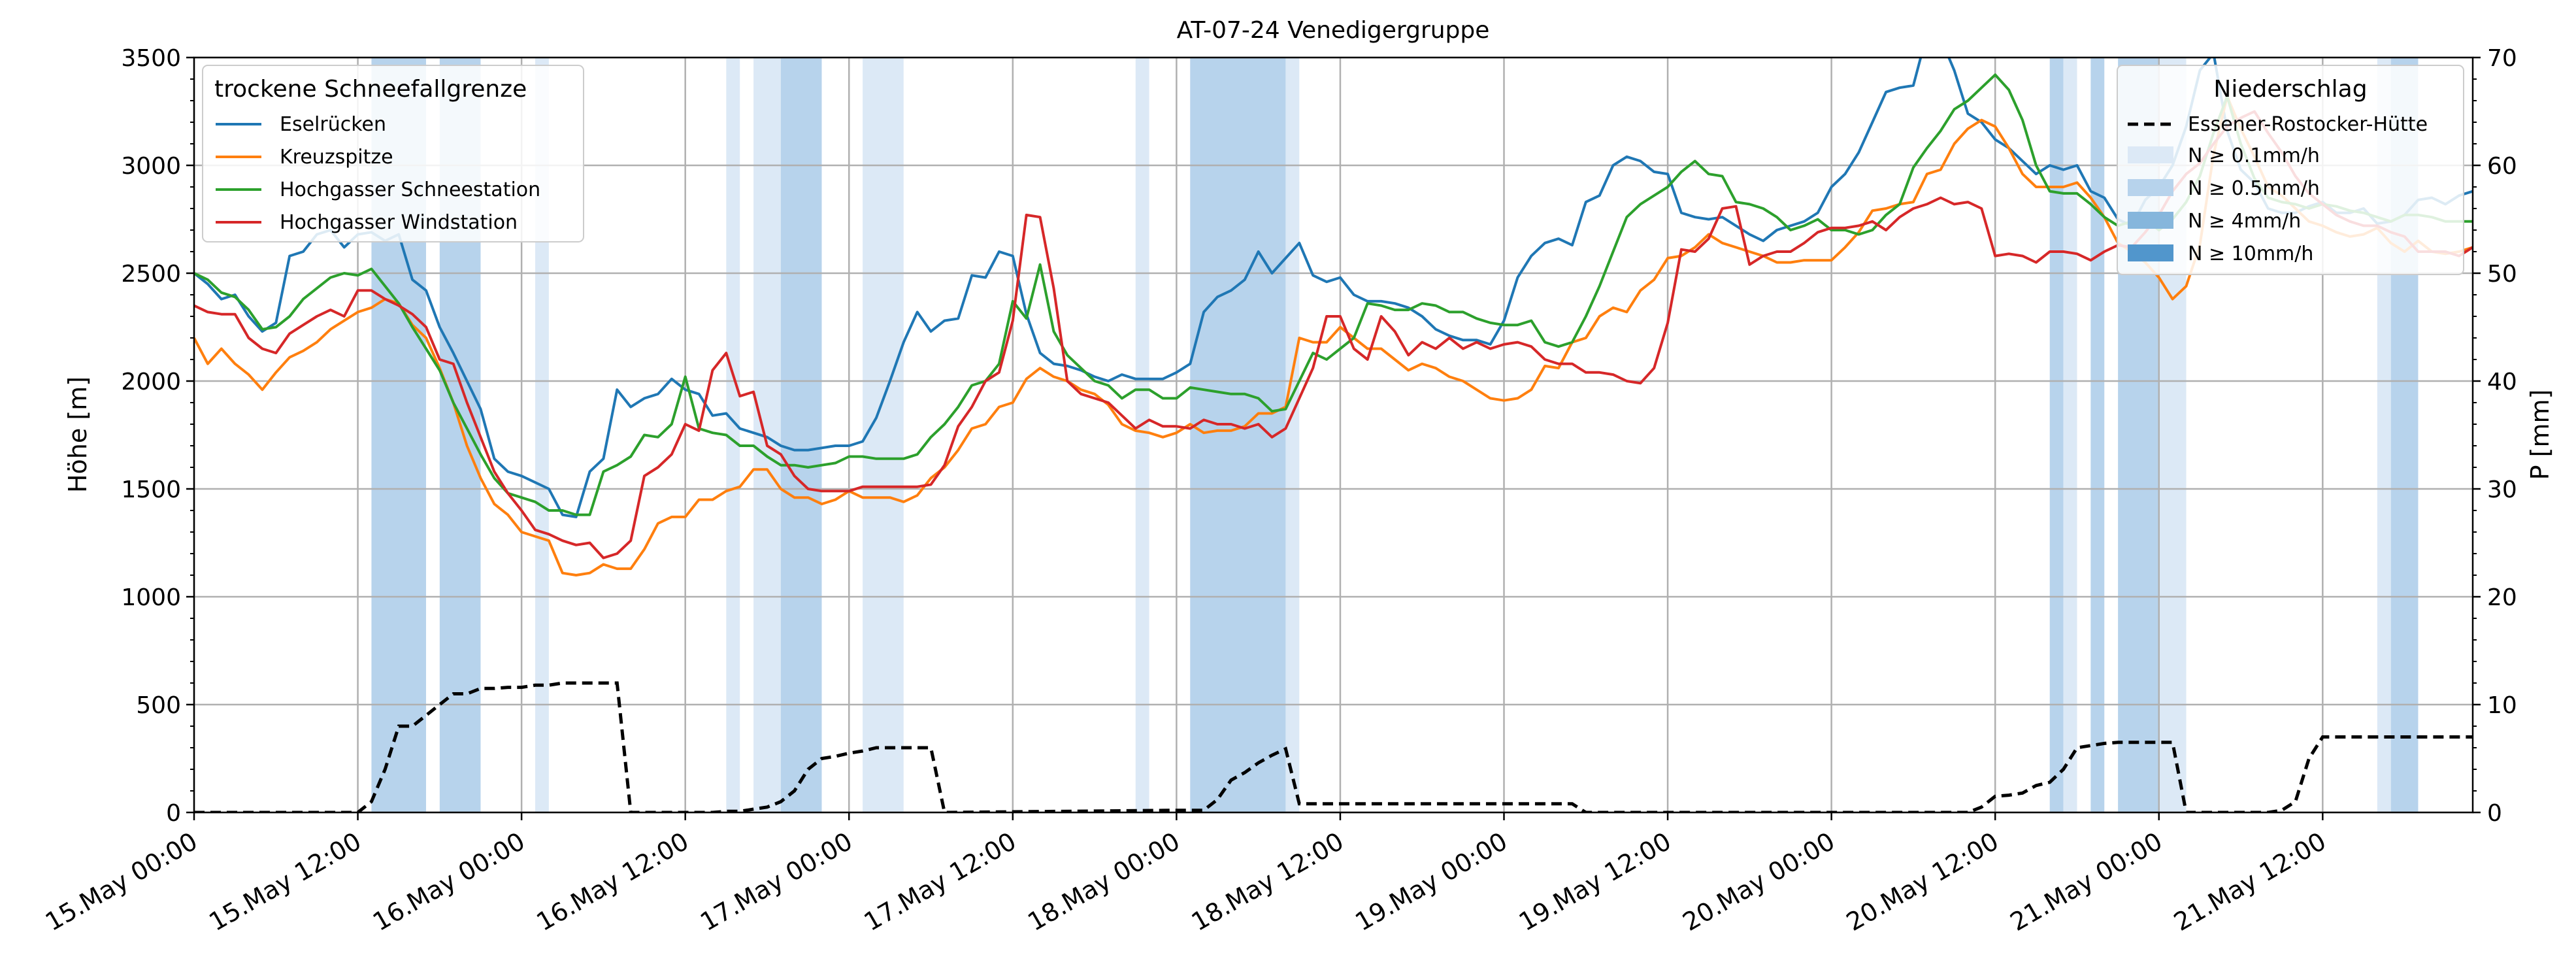 The image size is (2576, 968). Describe the element at coordinates (2494, 813) in the screenshot. I see `y2-tick-label: 0` at that location.